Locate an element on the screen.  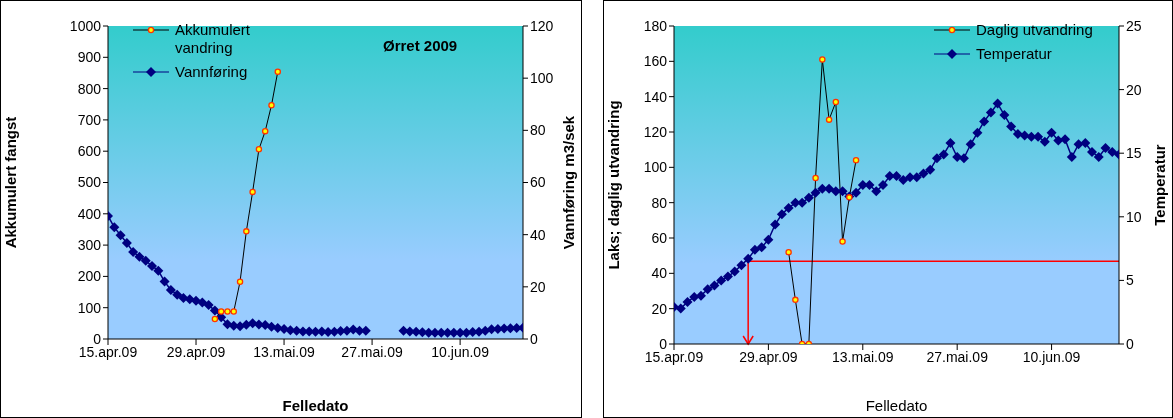
y2-axis-title: Vannføring m3/sek is located at coordinates (569, 182).